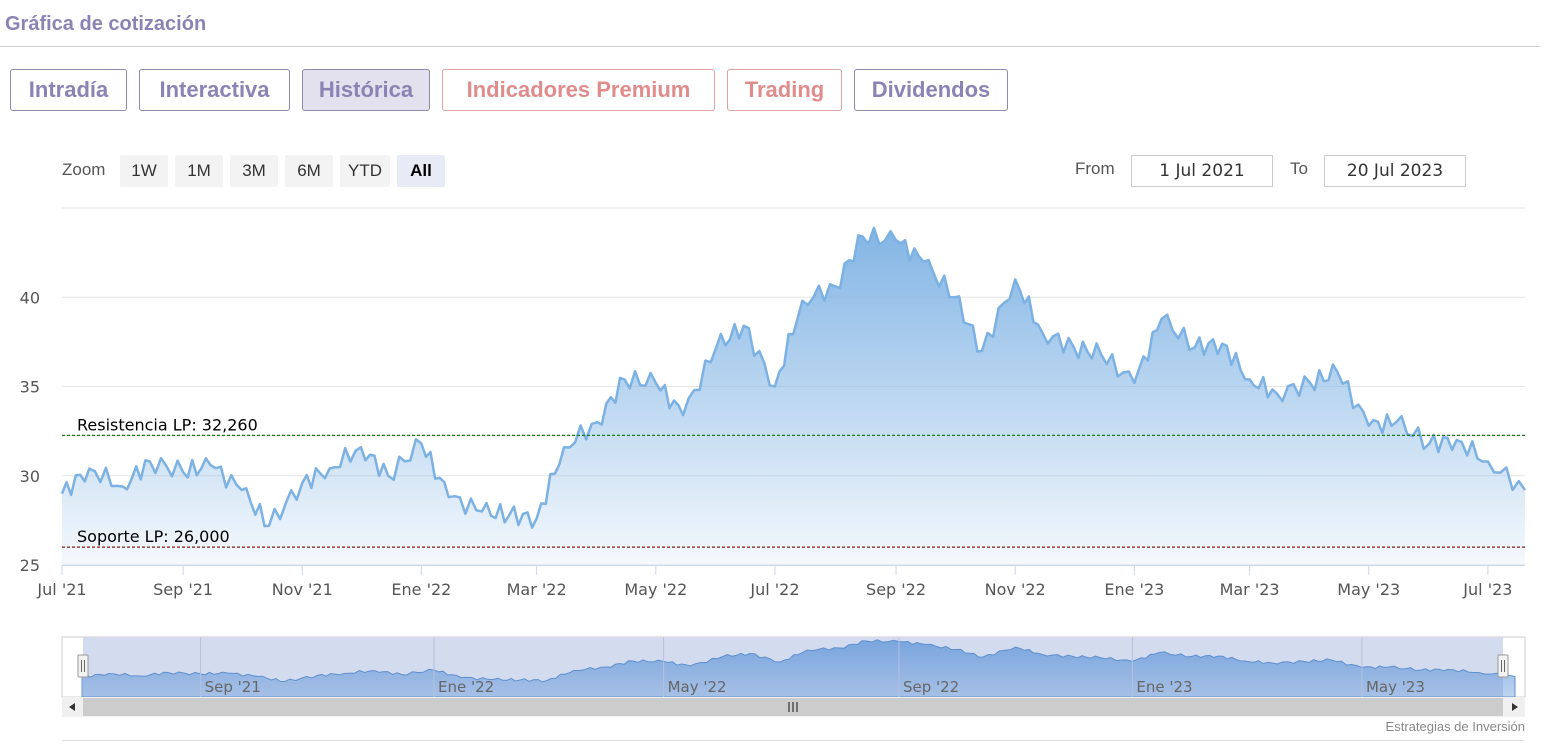 This screenshot has height=752, width=1545. What do you see at coordinates (793, 740) in the screenshot?
I see `bottom-divider` at bounding box center [793, 740].